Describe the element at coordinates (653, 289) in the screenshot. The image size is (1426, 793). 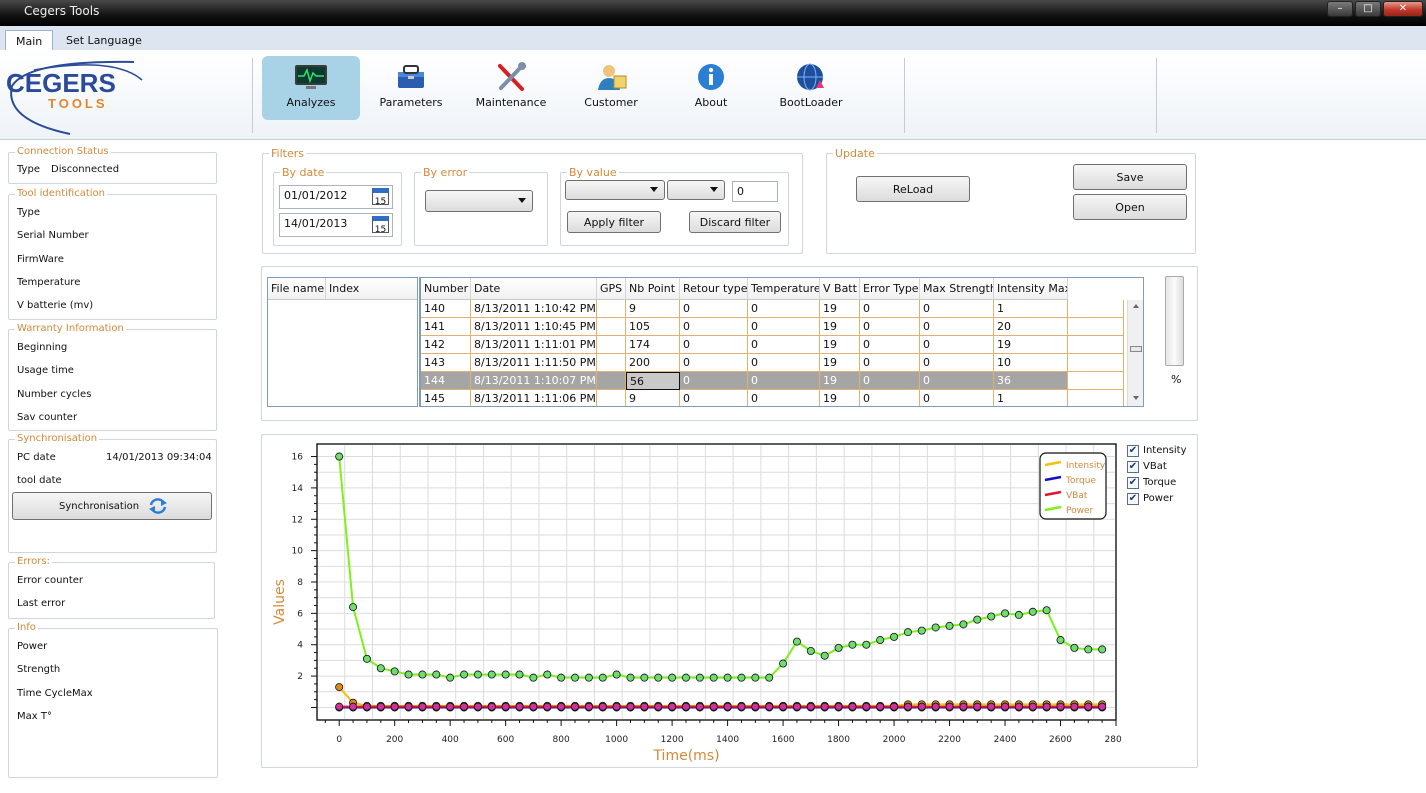
I see `column-header: Nb Point` at that location.